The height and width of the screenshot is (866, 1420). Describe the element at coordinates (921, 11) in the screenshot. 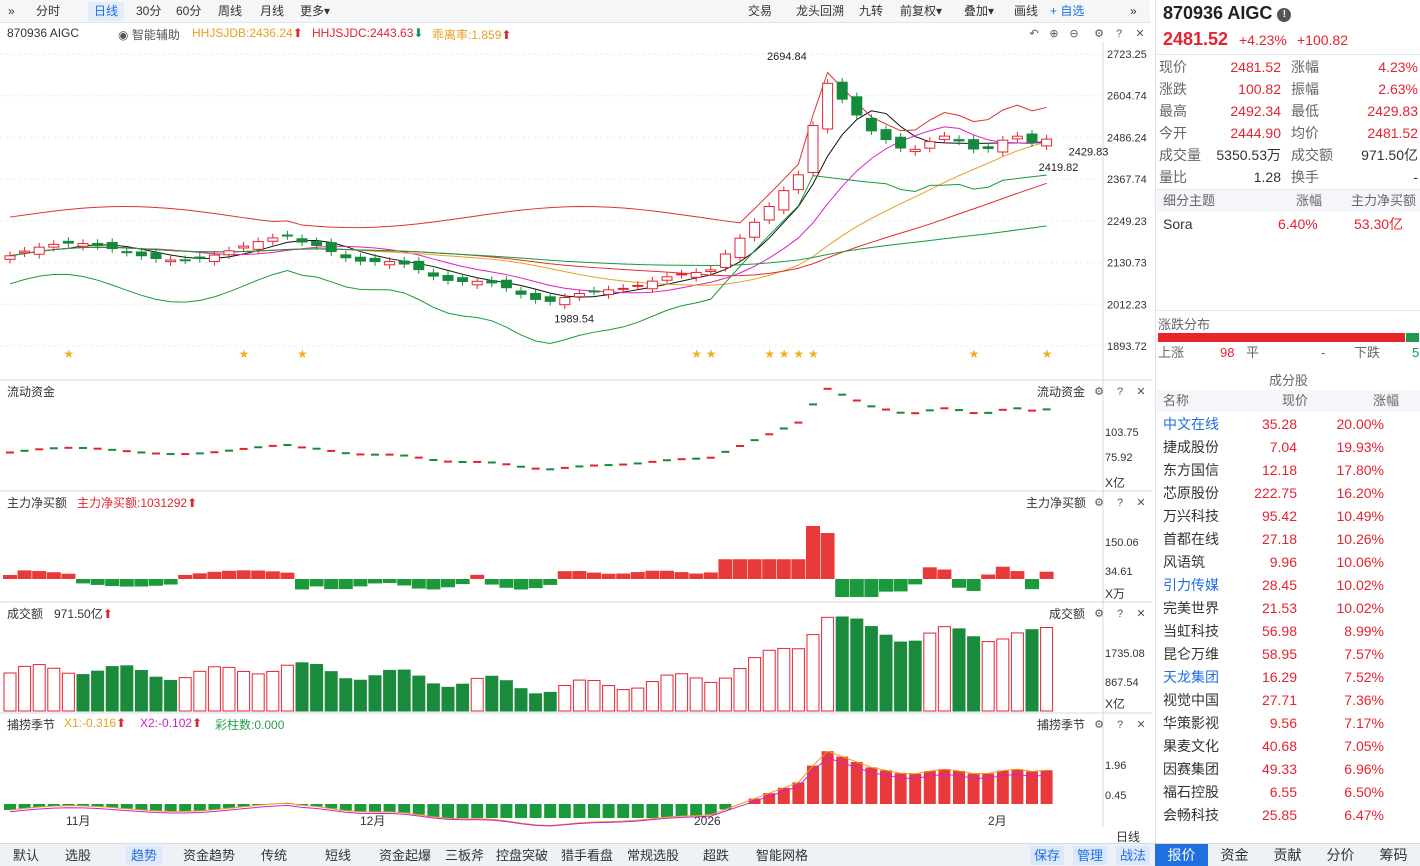

I see `toolbar-btn-3: 前复权▾` at that location.